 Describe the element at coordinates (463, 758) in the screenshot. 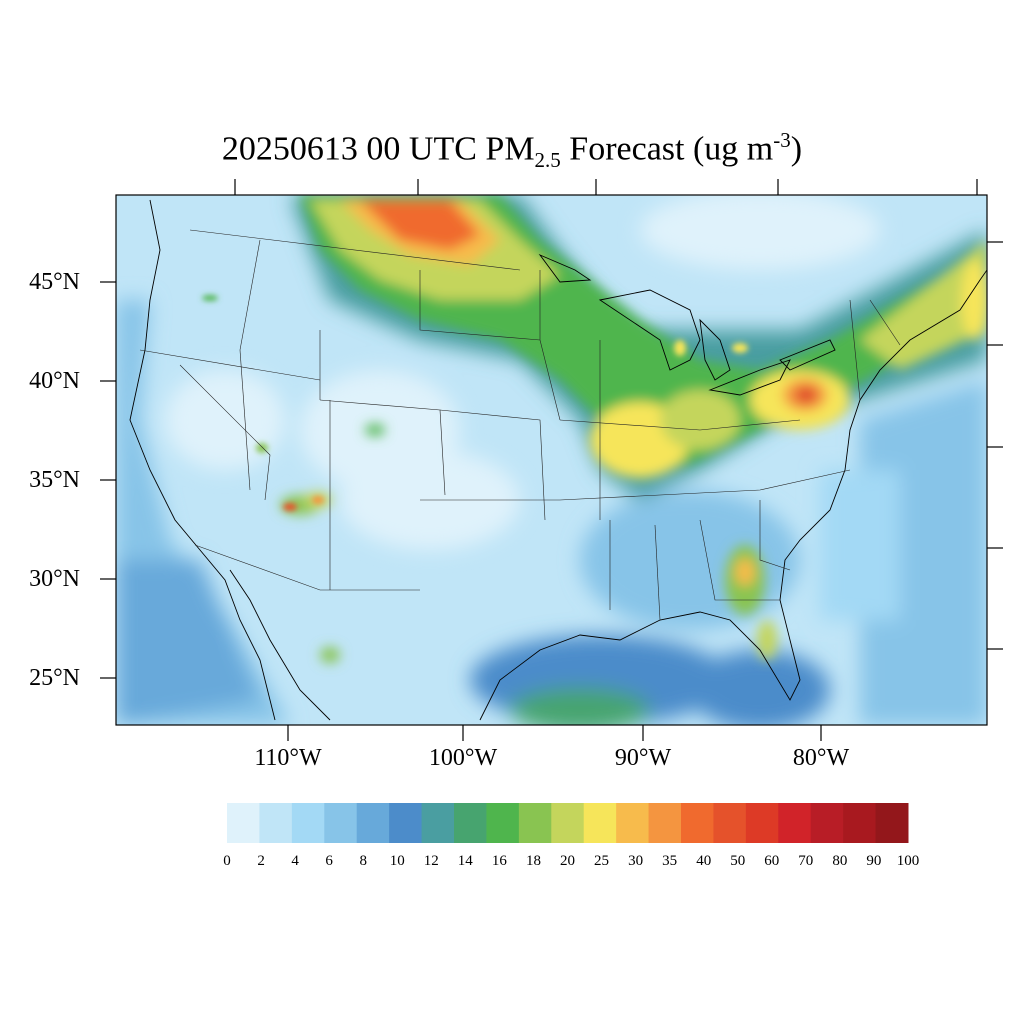

I see `lon-label-100w: 100°W` at that location.